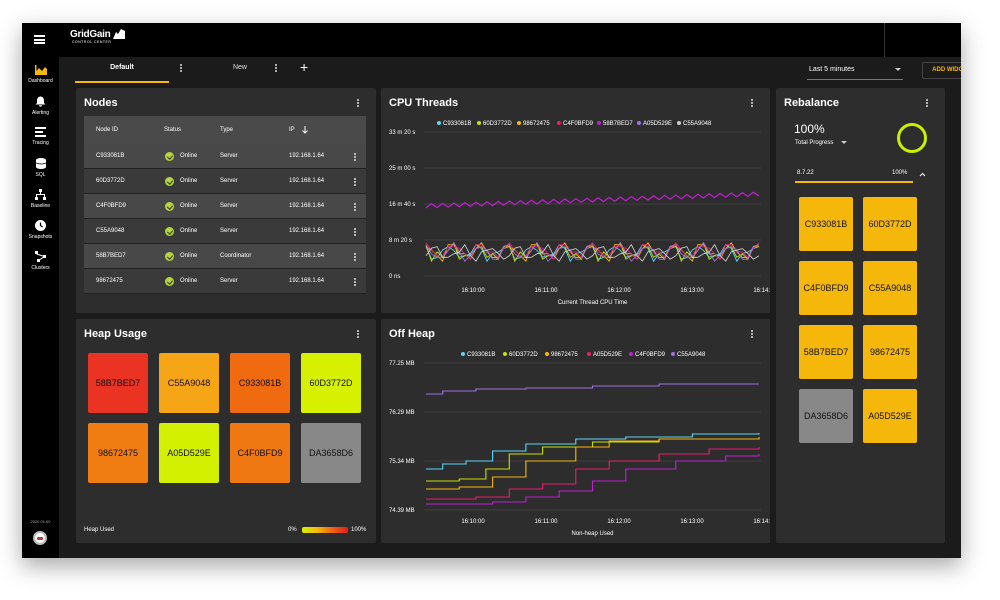 This screenshot has height=600, width=1000. What do you see at coordinates (260, 383) in the screenshot?
I see `heap-node-tile: C933081B` at bounding box center [260, 383].